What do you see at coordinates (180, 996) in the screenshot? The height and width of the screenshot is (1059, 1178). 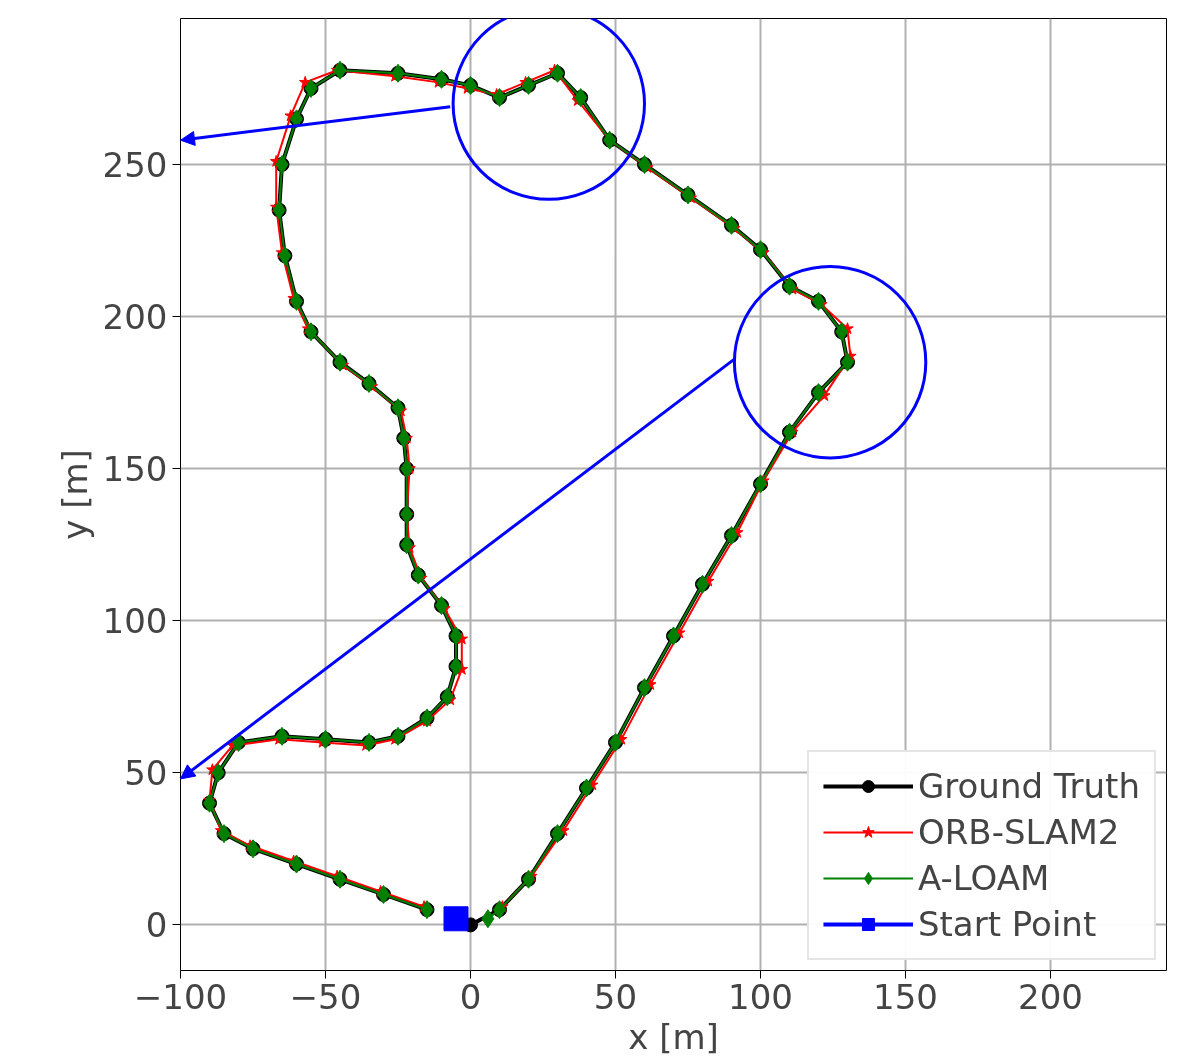 I see `x-tick-label: −100` at bounding box center [180, 996].